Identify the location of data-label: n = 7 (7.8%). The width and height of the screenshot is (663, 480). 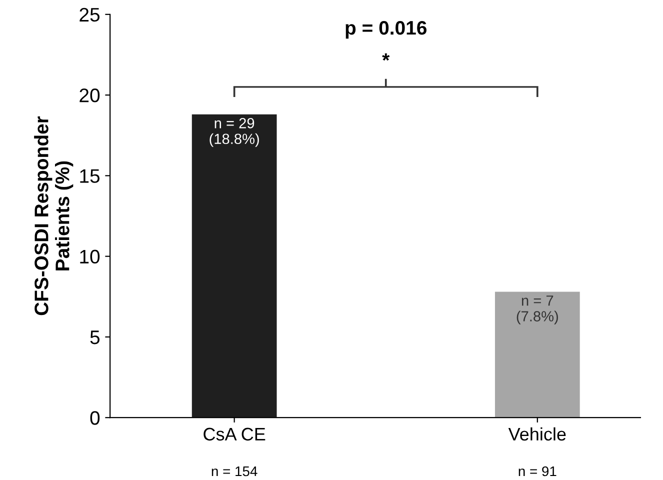
(537, 310).